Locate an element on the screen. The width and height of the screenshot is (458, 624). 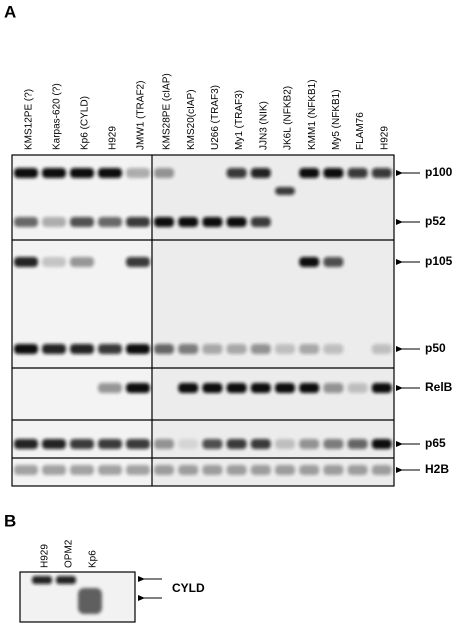
band-label: p105 is located at coordinates (439, 261).